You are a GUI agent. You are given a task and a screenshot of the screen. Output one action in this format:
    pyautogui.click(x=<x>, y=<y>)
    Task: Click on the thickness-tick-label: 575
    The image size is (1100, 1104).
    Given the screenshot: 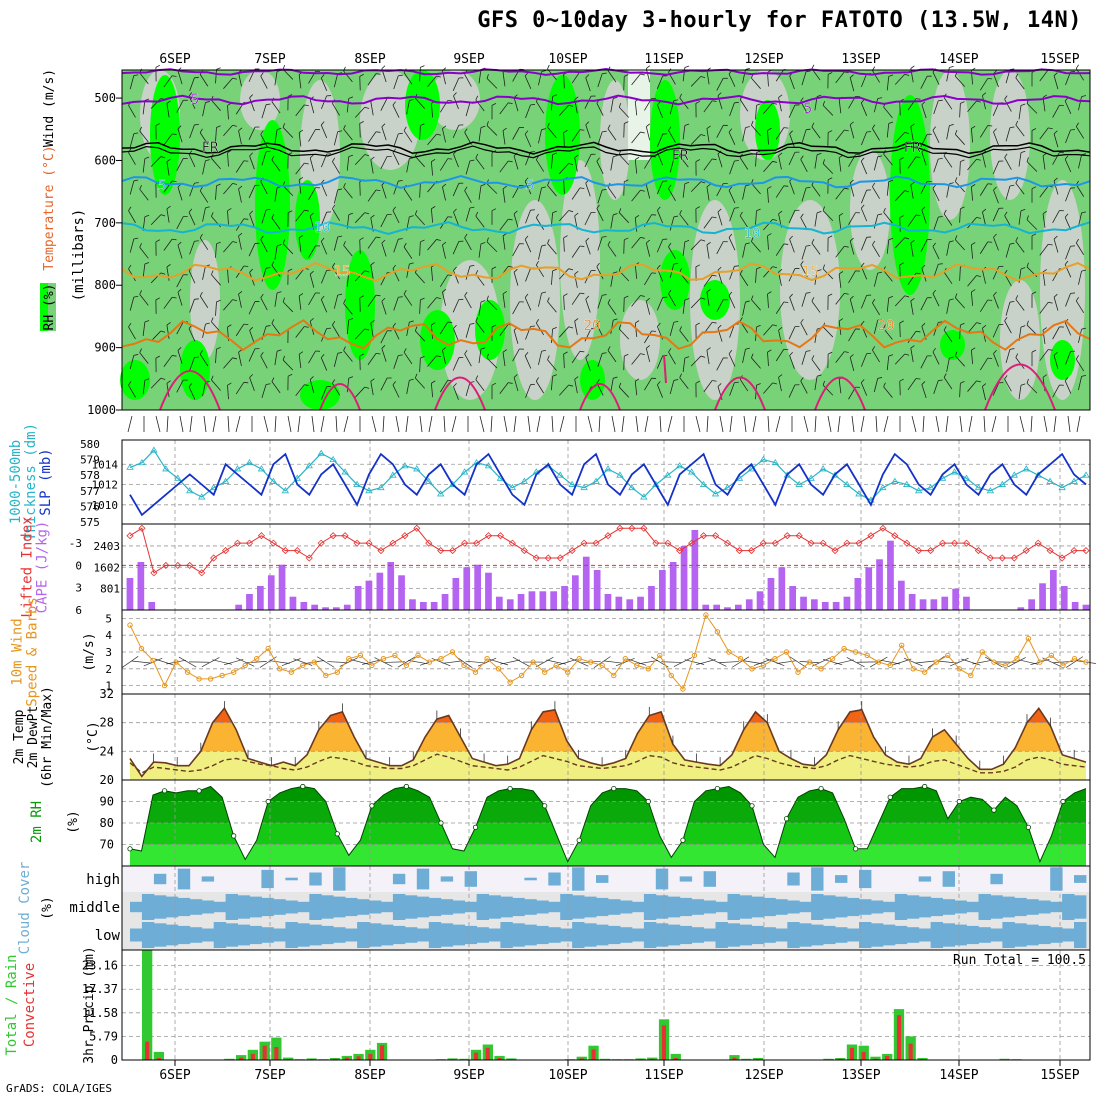 What is the action you would take?
    pyautogui.click(x=90, y=522)
    